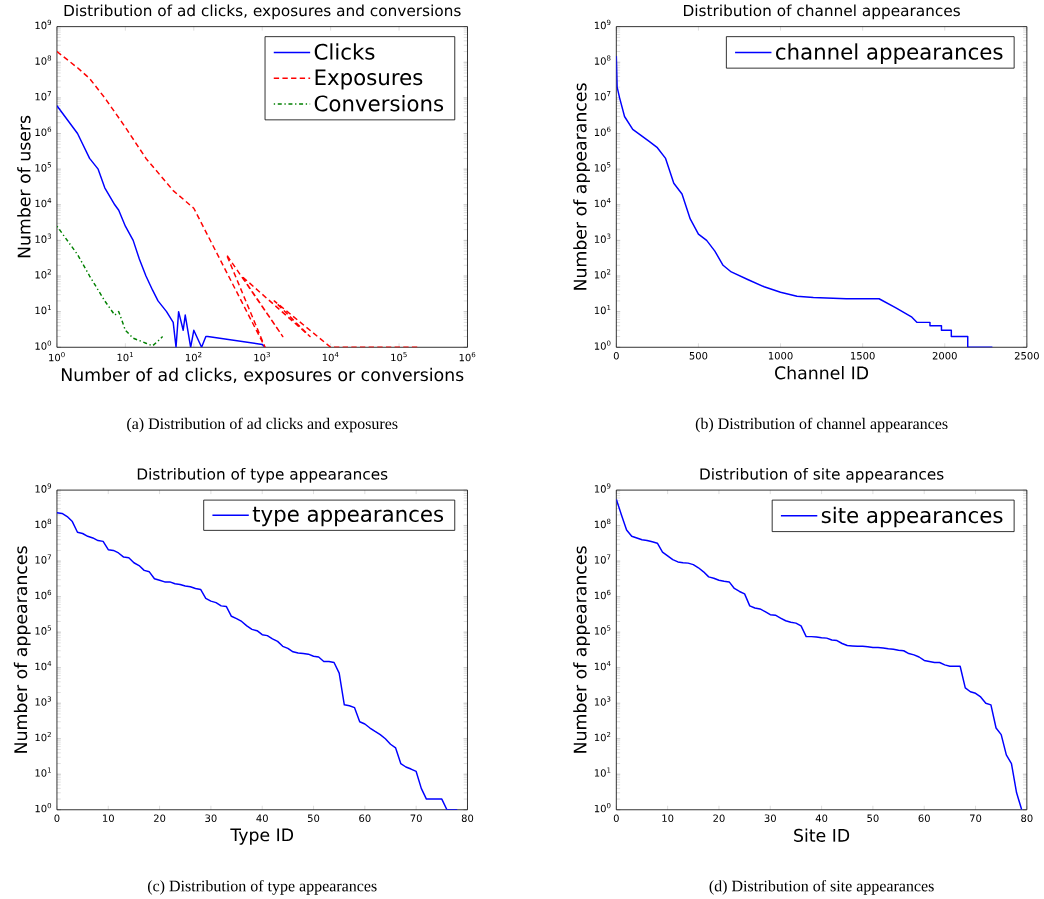 This screenshot has height=899, width=1044. I want to click on x-axis-title: Site ID, so click(822, 835).